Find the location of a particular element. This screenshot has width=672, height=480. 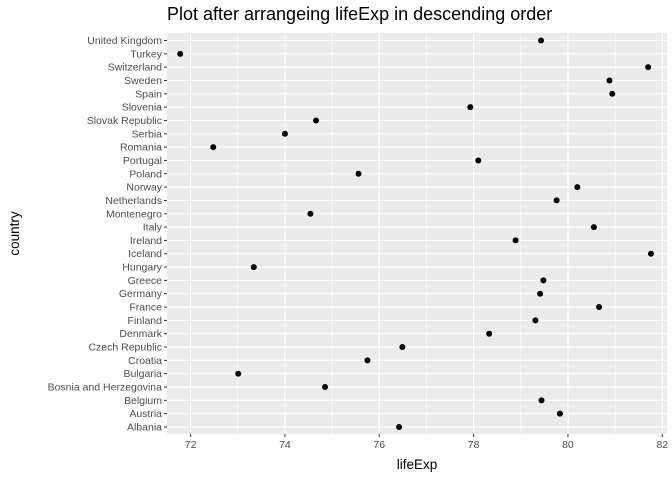

y-tick-label: Italy is located at coordinates (153, 228).